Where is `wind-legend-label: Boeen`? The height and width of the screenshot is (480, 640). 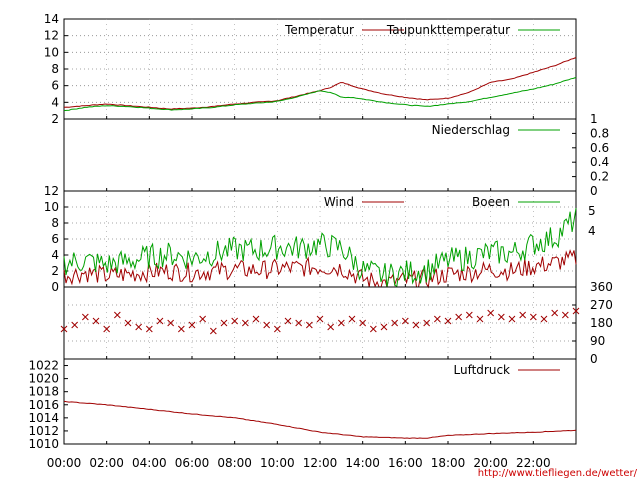 wind-legend-label: Boeen is located at coordinates (491, 202).